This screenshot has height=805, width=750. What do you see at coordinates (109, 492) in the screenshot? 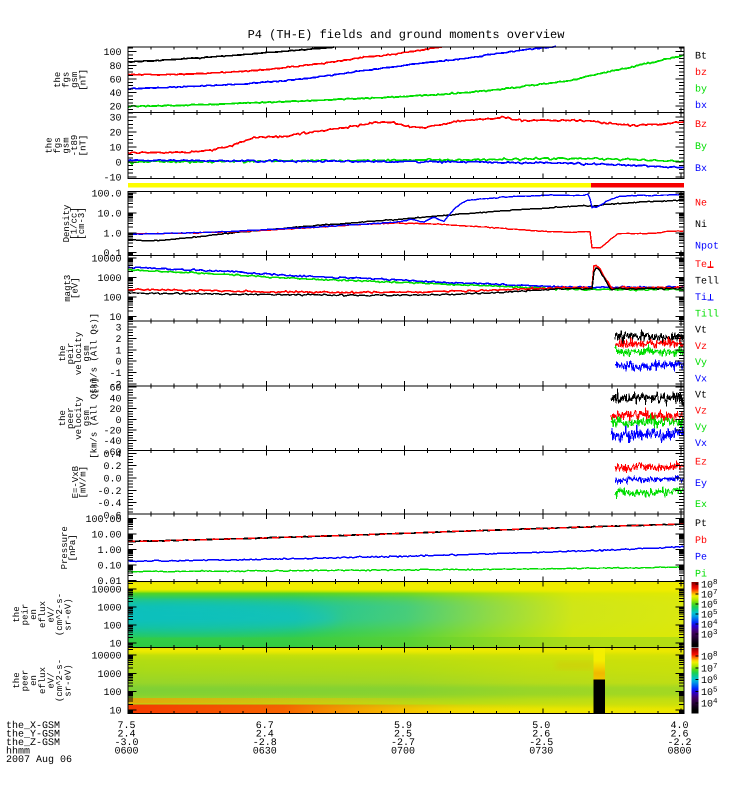
I see `svg-text: -0.2` at bounding box center [109, 492].